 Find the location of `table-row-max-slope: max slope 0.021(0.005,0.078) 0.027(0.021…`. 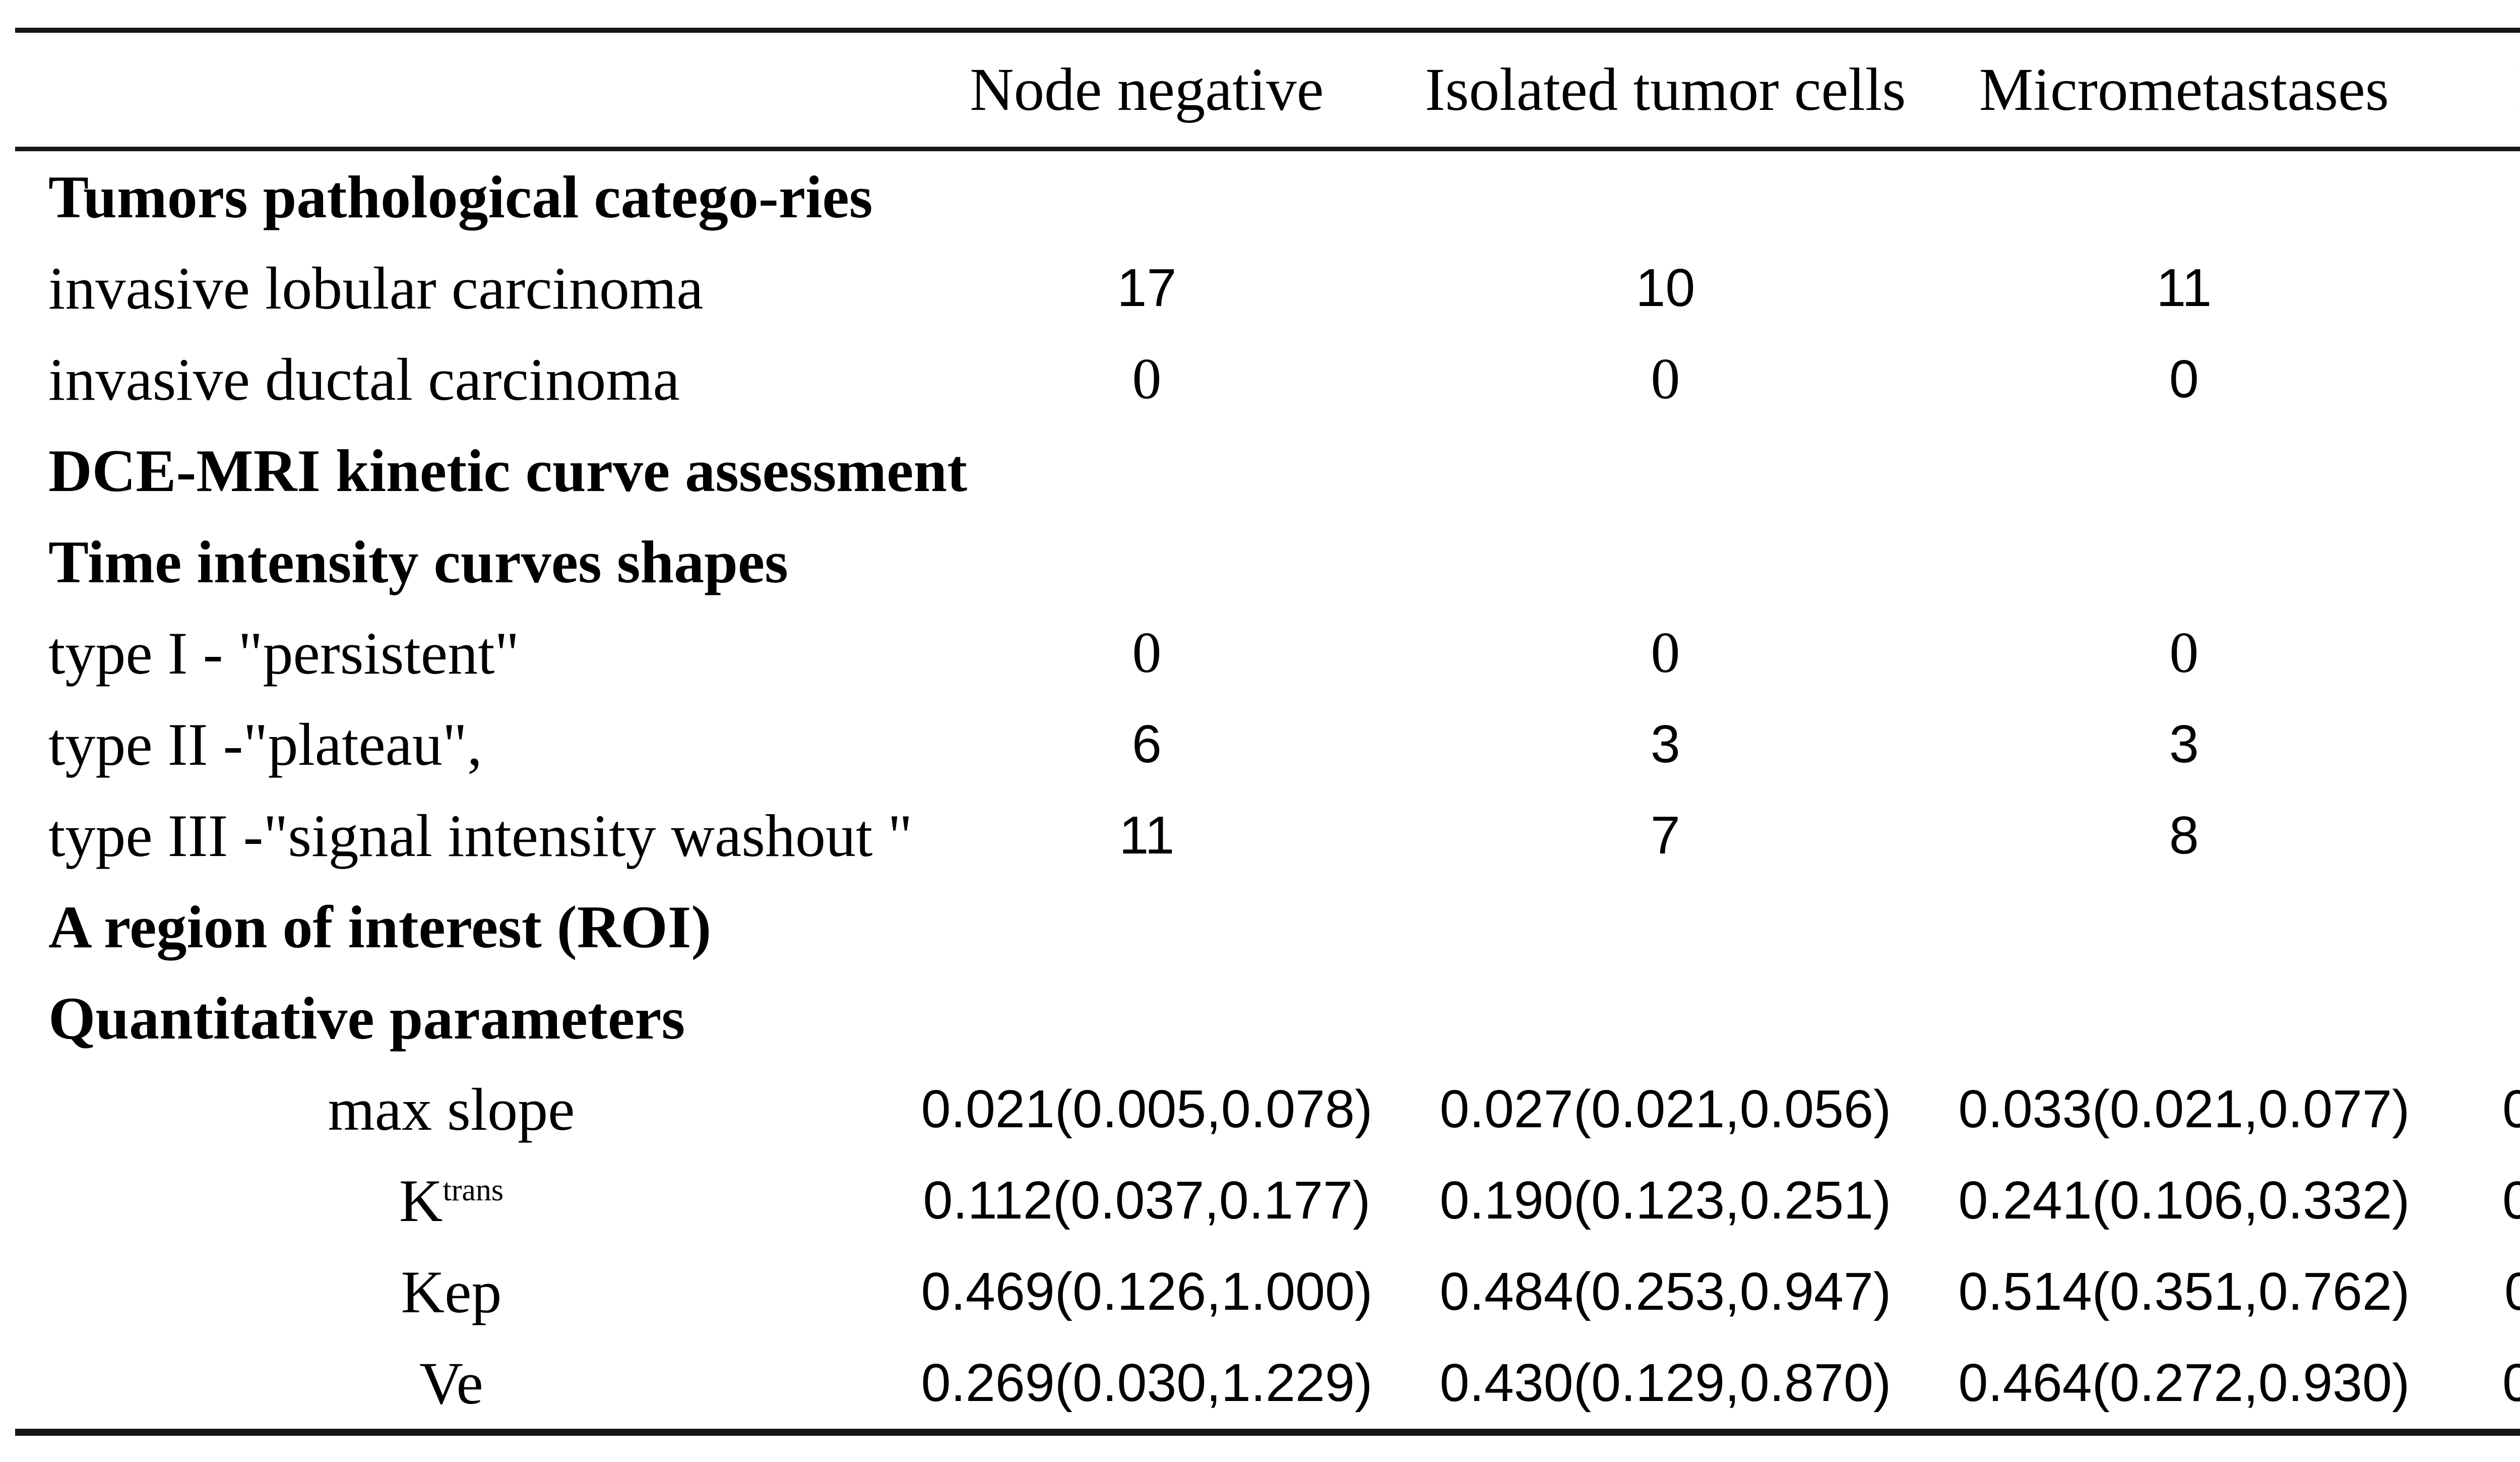

table-row-max-slope: max slope 0.021(0.005,0.078) 0.027(0.021… is located at coordinates (1267, 1109).